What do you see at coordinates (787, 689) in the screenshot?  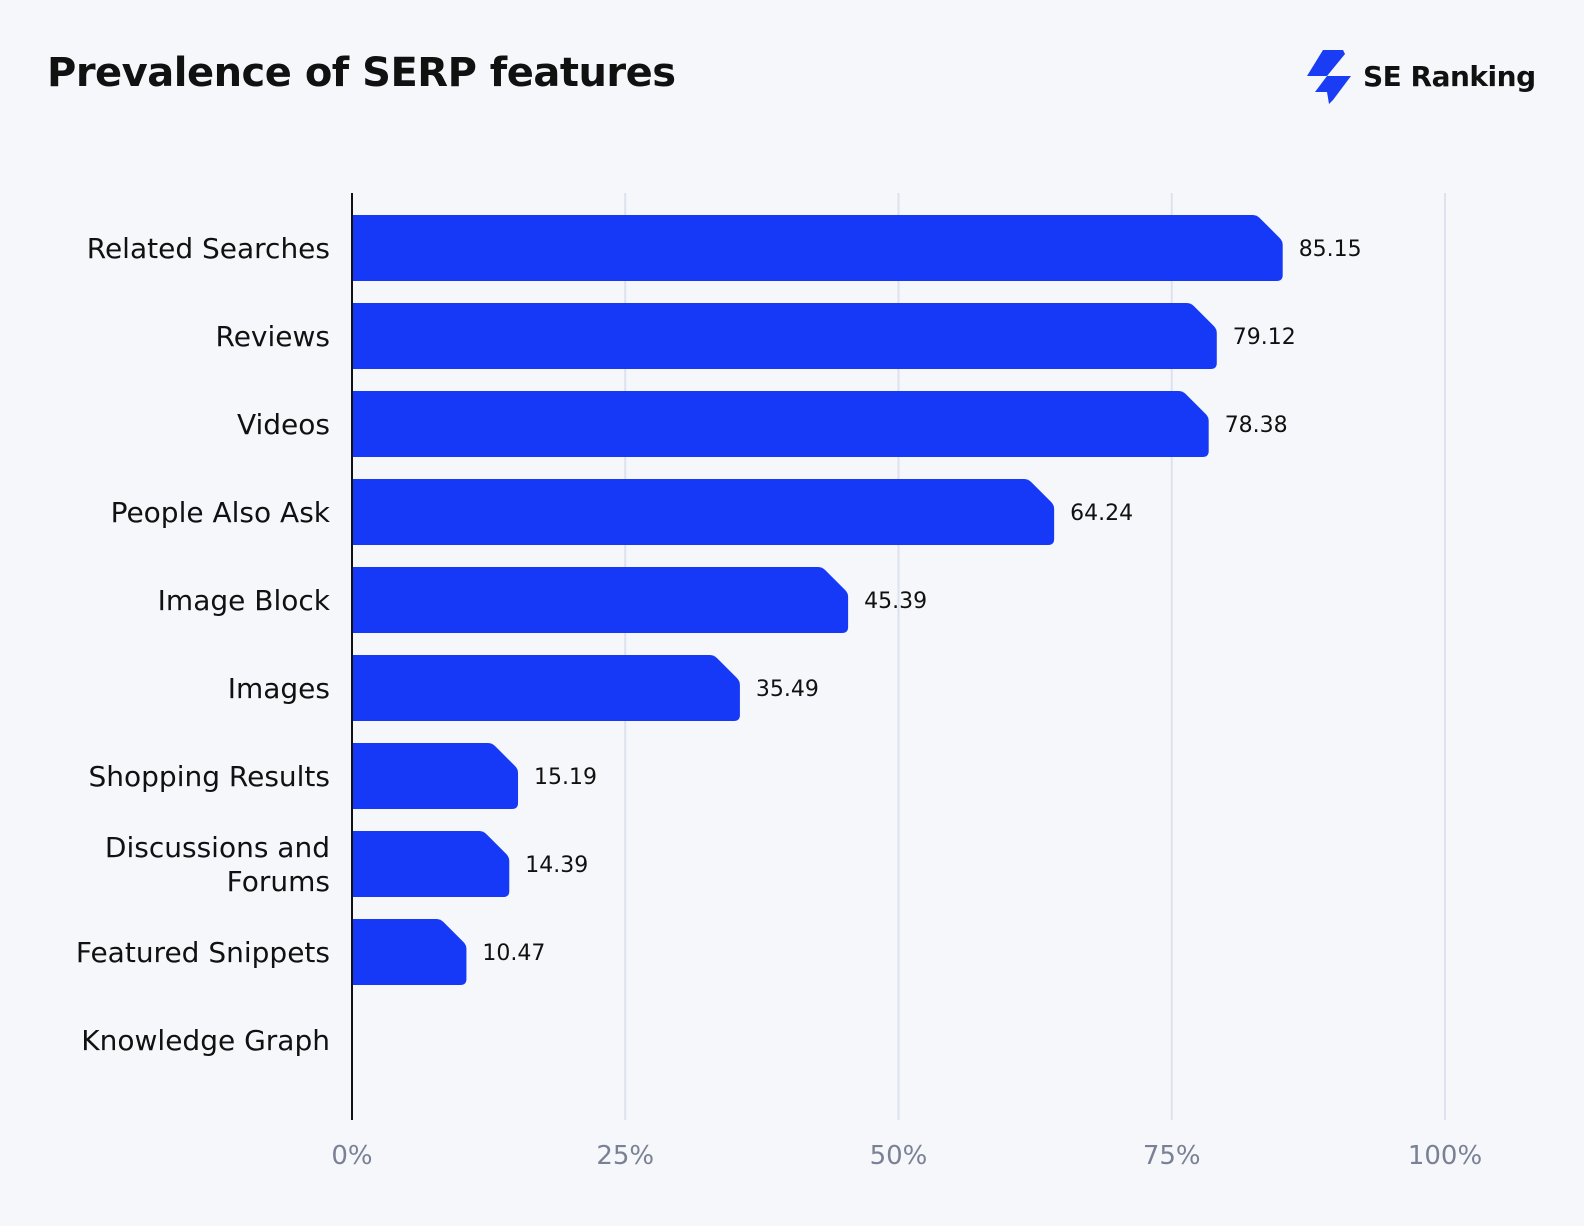 I see `value-label: 35.49` at bounding box center [787, 689].